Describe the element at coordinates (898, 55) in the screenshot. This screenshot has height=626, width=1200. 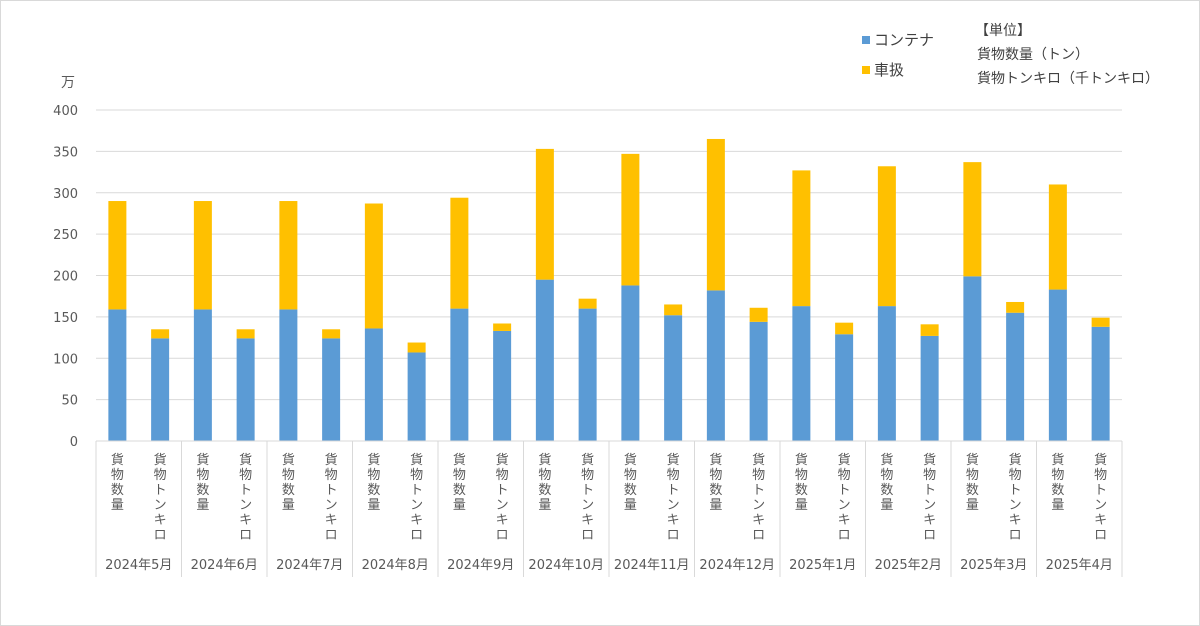
I see `legend: コンテナ 車扱` at that location.